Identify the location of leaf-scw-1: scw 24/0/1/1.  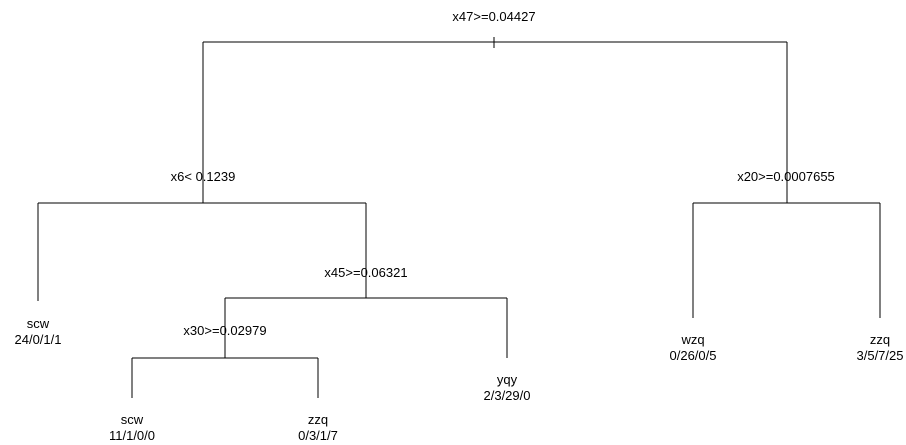
(38, 331).